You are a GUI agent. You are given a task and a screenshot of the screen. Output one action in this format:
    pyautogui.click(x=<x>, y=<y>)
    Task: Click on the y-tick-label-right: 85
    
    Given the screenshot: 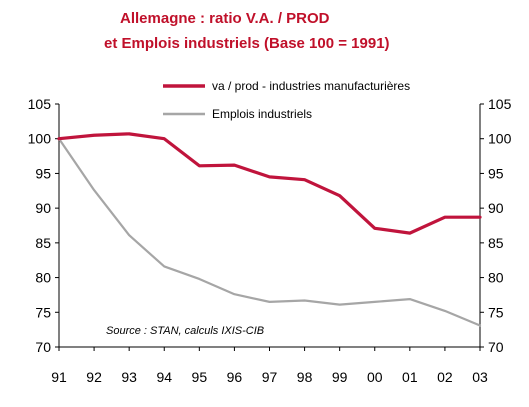 What is the action you would take?
    pyautogui.click(x=496, y=243)
    